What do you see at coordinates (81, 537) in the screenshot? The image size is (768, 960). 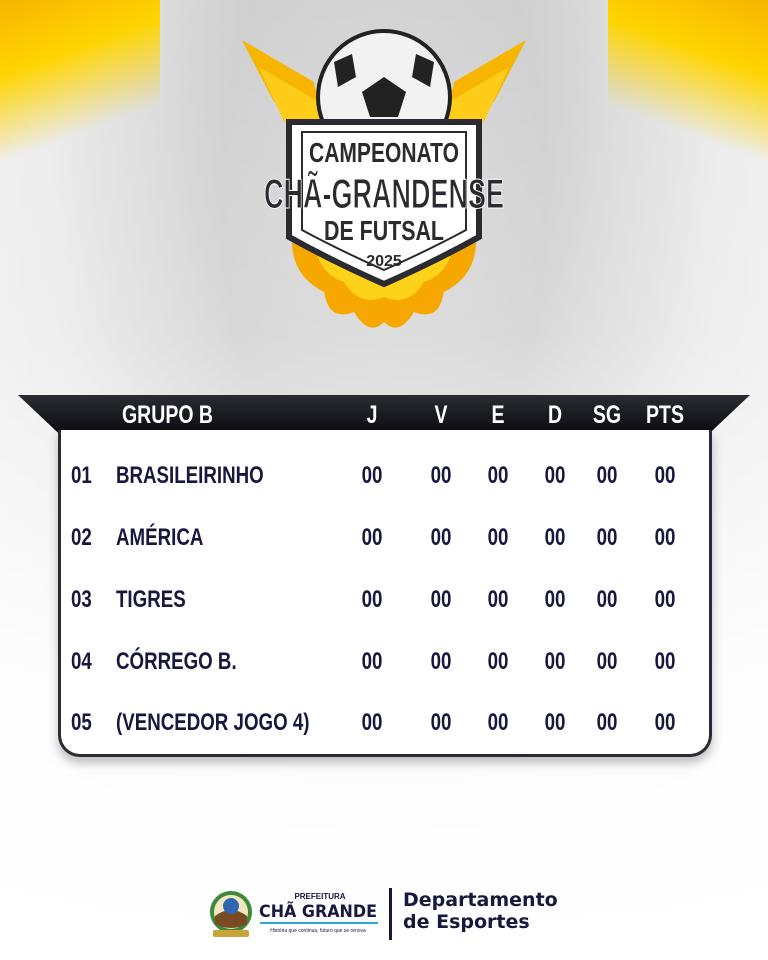 I see `position: 02` at bounding box center [81, 537].